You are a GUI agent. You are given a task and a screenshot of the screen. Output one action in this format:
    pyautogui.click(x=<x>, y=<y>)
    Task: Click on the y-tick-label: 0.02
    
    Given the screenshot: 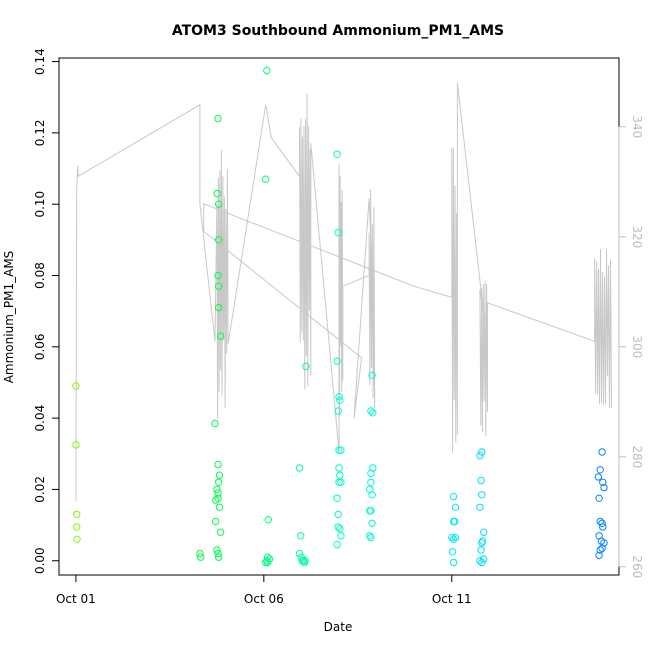 What is the action you would take?
    pyautogui.click(x=40, y=489)
    